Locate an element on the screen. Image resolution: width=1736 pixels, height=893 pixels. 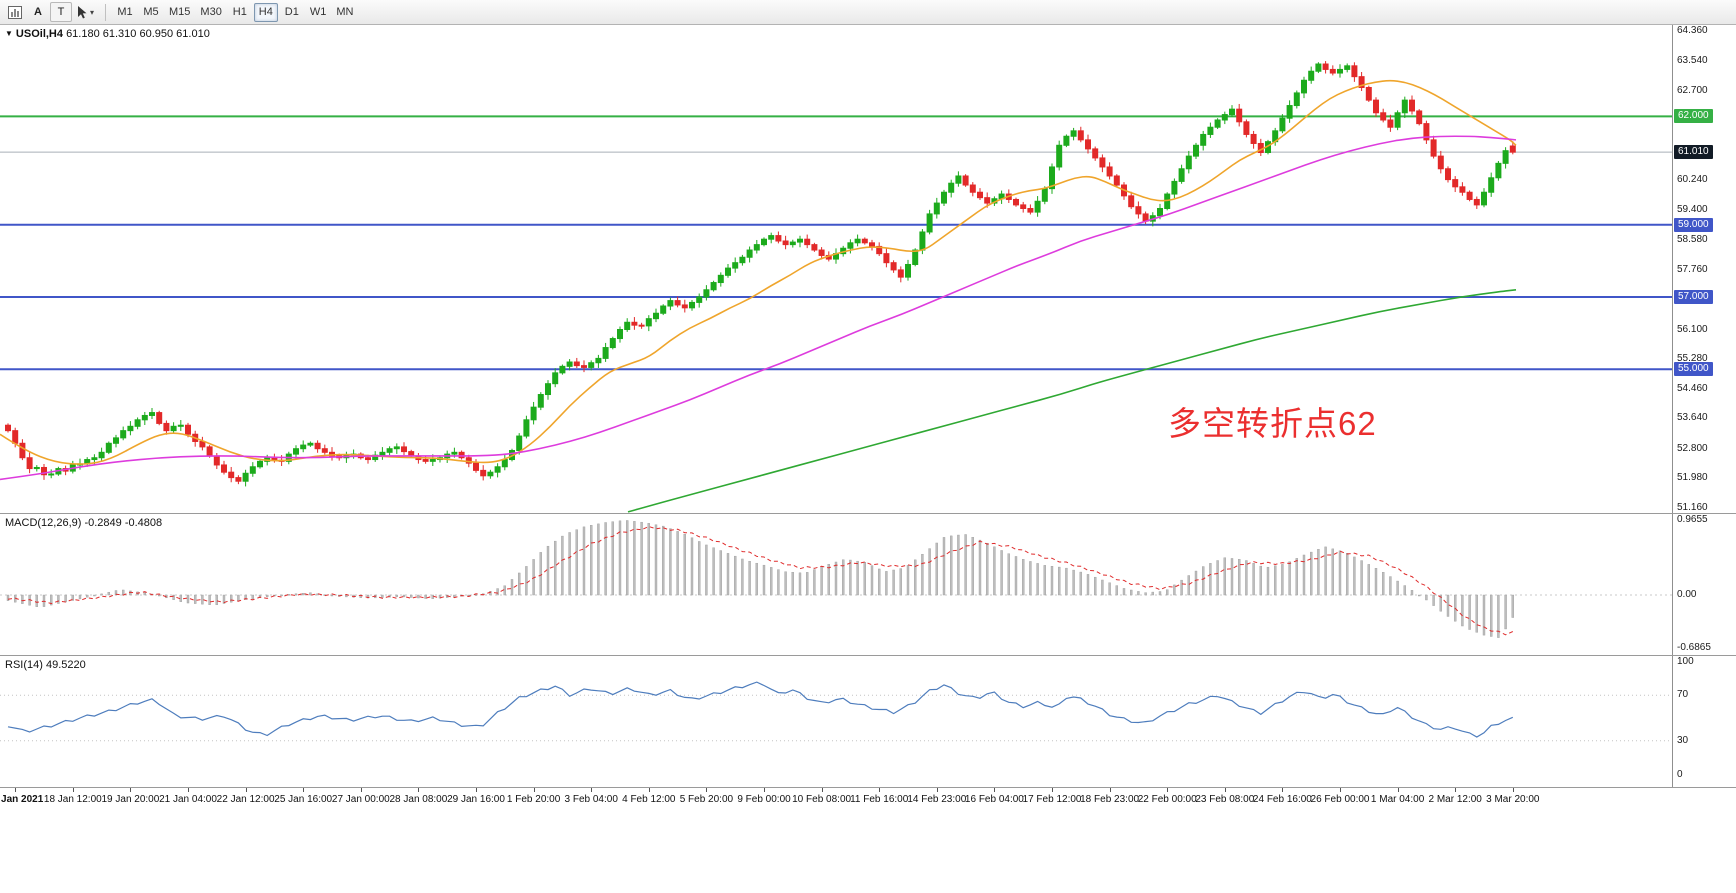
macd-tick-label: 0.9655 is located at coordinates (1692, 519).